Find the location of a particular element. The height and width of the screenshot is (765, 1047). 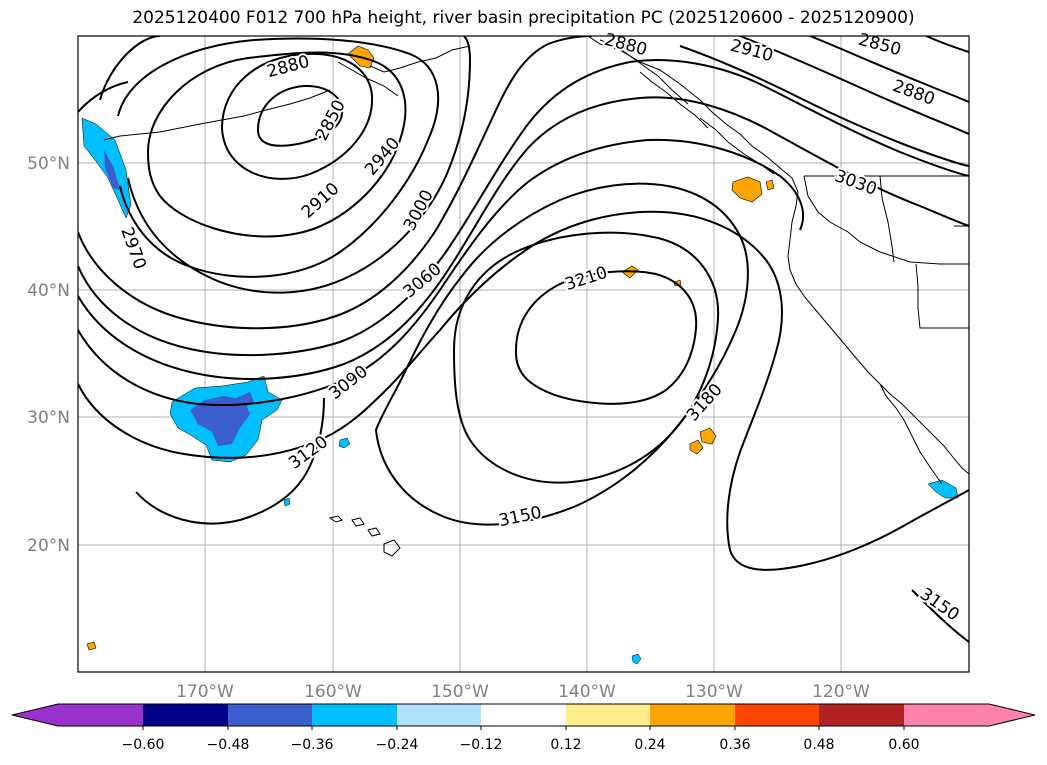

lon-label: 130°W is located at coordinates (714, 692).